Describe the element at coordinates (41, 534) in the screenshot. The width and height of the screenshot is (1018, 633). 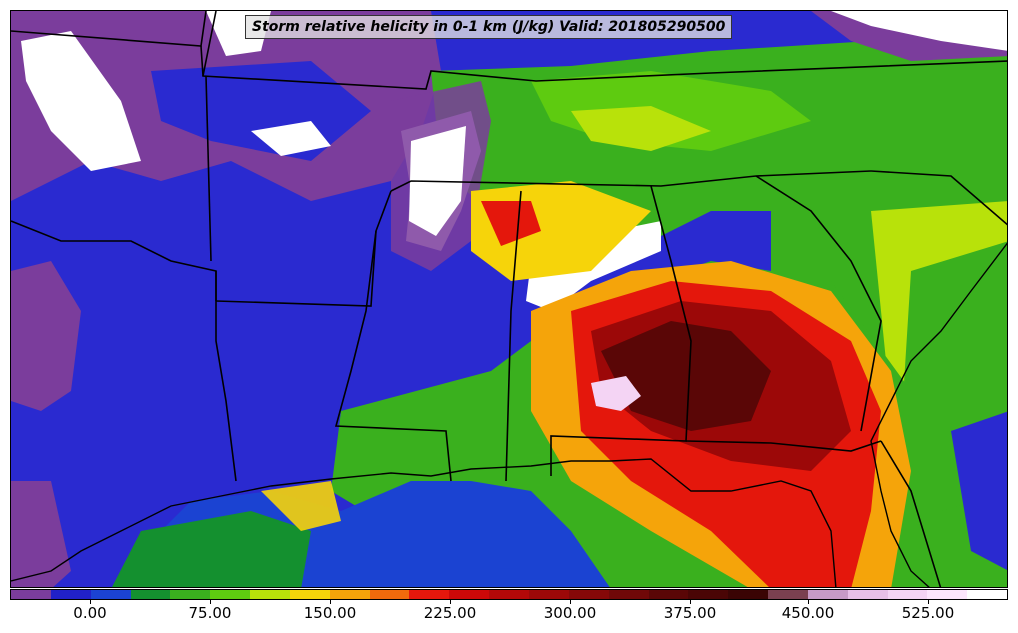
I see `field-purple-sw` at that location.